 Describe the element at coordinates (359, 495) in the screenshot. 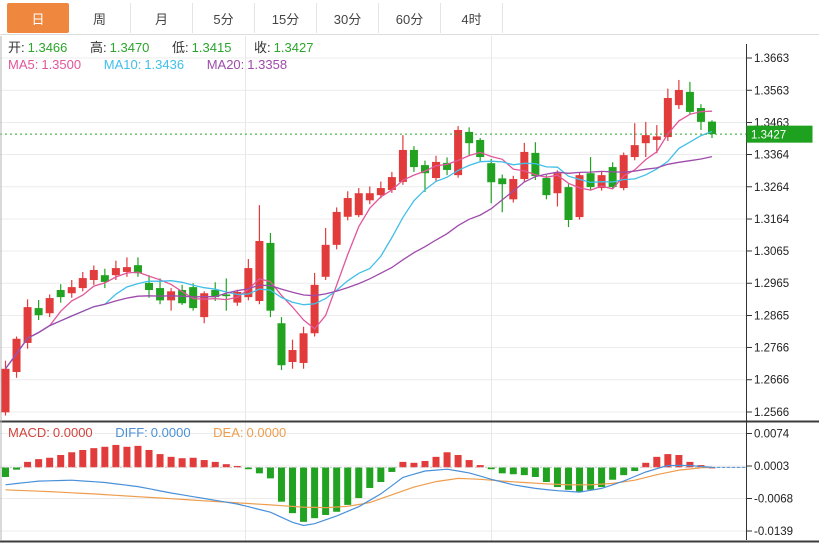

I see `diff-layer` at that location.